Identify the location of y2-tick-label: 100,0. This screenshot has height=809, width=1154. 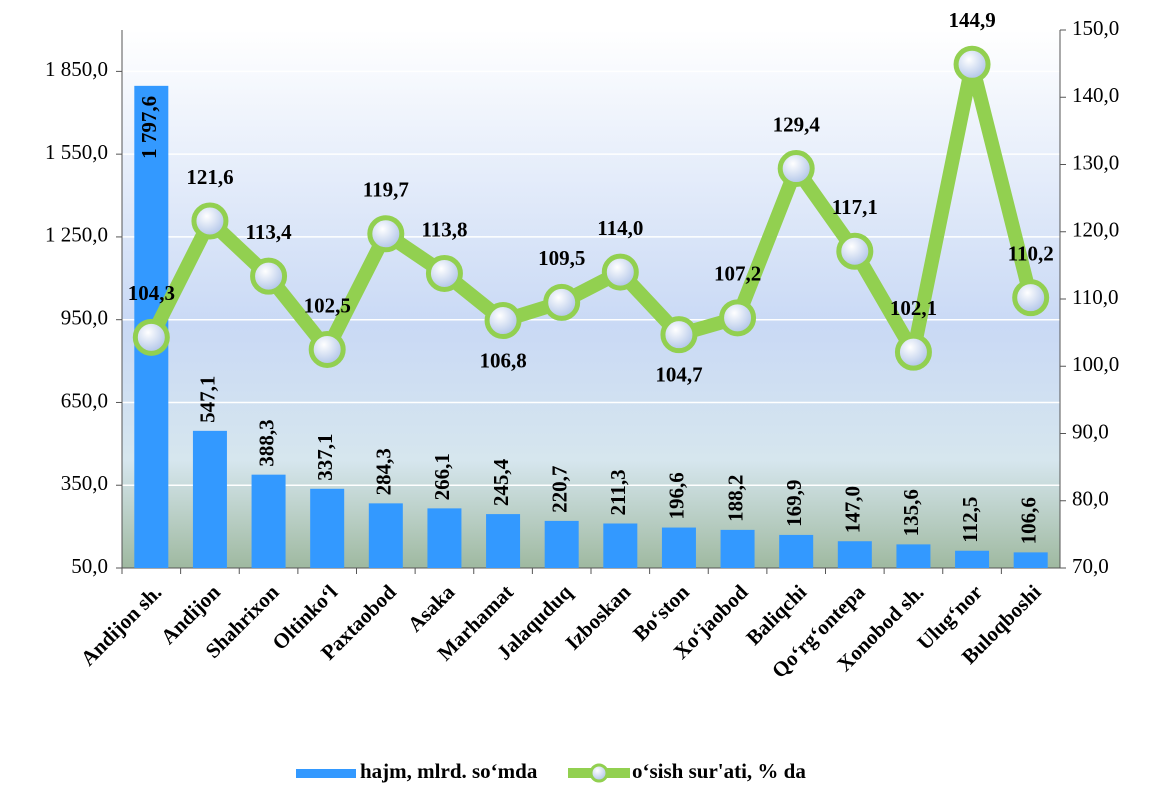
(1095, 364).